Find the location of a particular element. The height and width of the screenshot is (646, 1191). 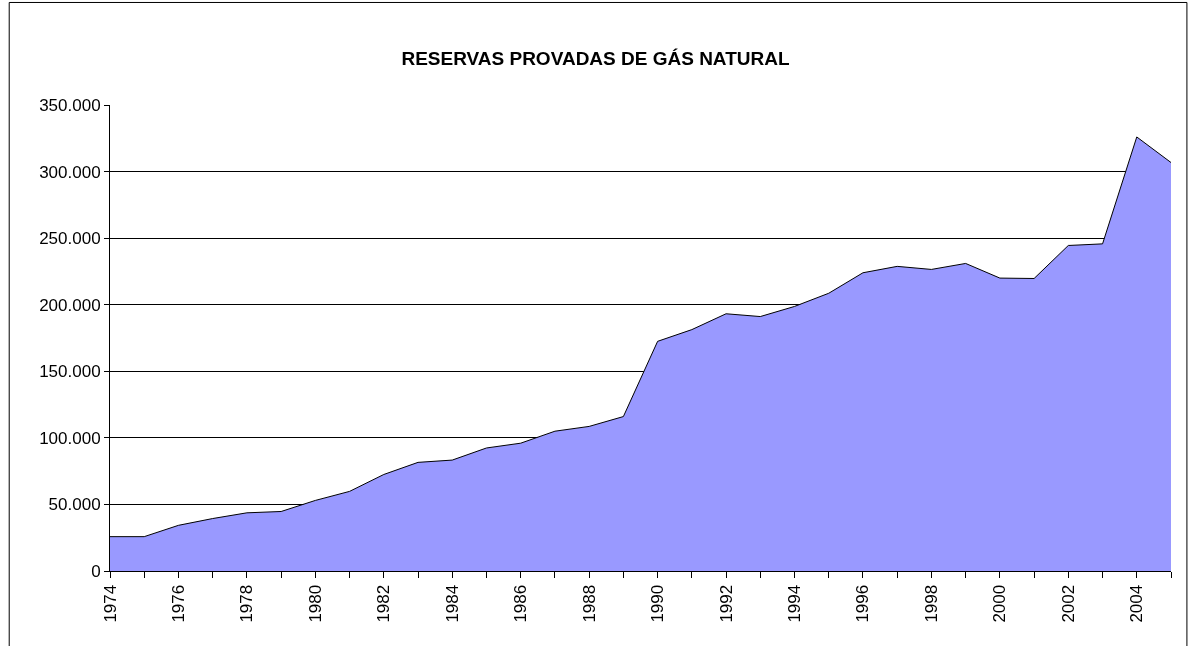

y-tick-label: 150.000 is located at coordinates (70, 372).